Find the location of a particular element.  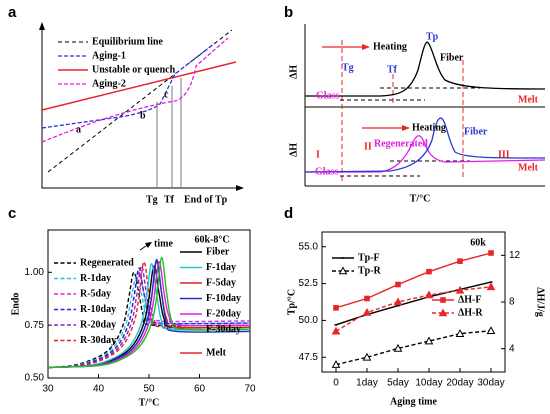

legend-label: Equilibrium line is located at coordinates (127, 41).